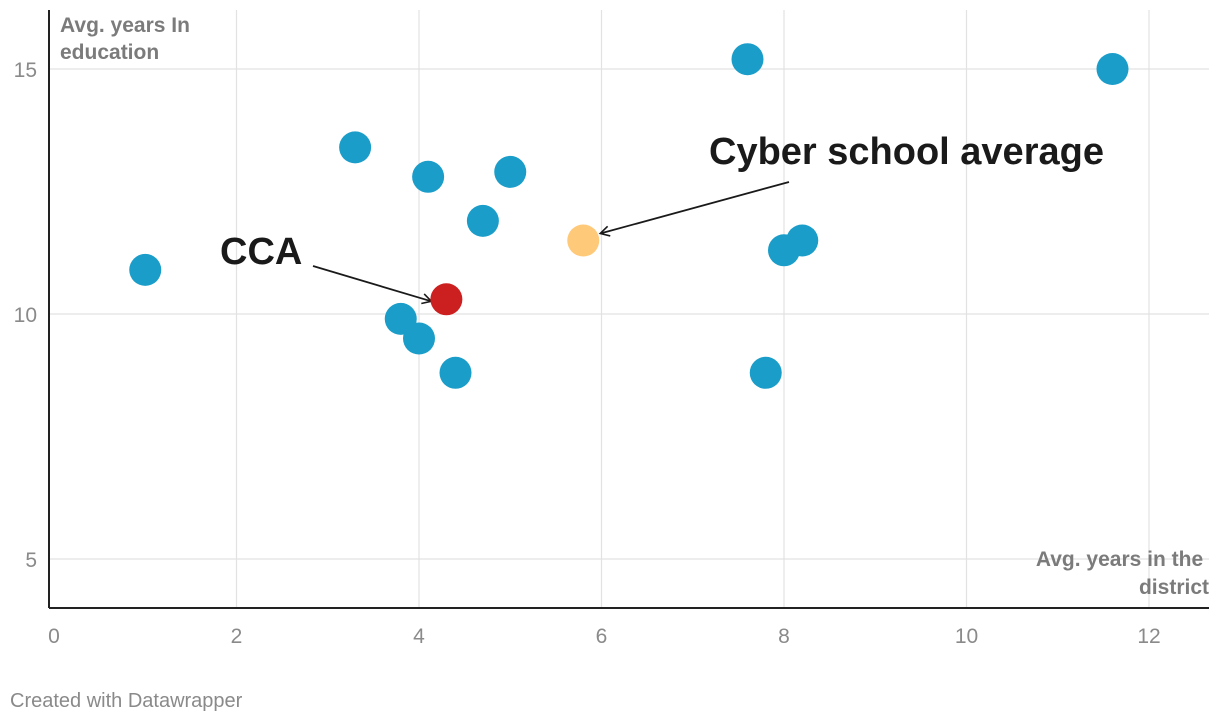  What do you see at coordinates (237, 636) in the screenshot?
I see `x-tick-label-2: 2` at bounding box center [237, 636].